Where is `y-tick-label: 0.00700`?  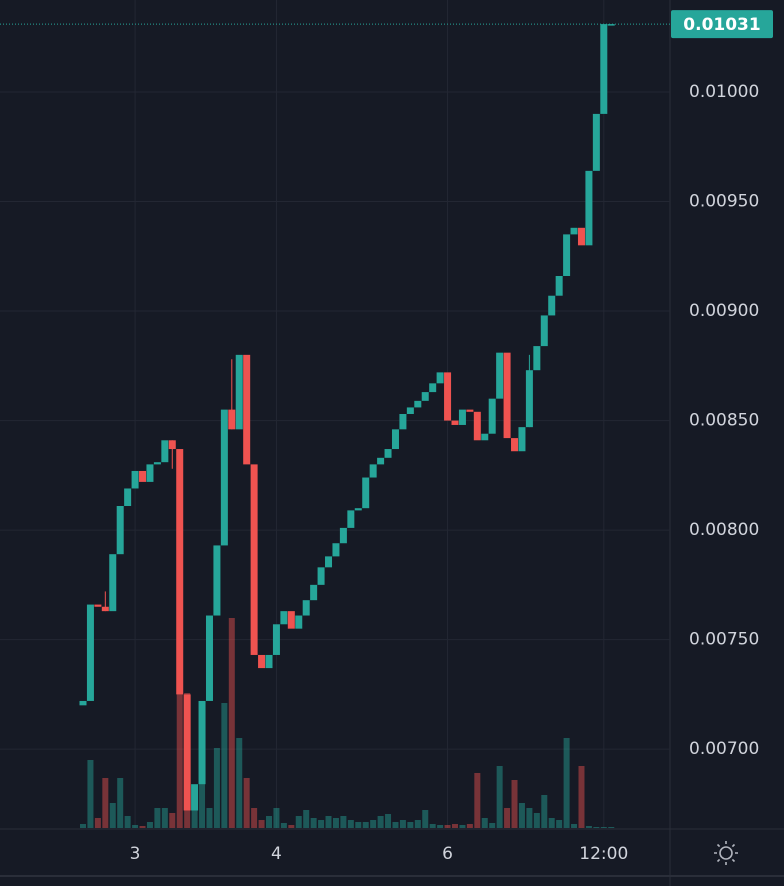
y-tick-label: 0.00700 is located at coordinates (724, 749).